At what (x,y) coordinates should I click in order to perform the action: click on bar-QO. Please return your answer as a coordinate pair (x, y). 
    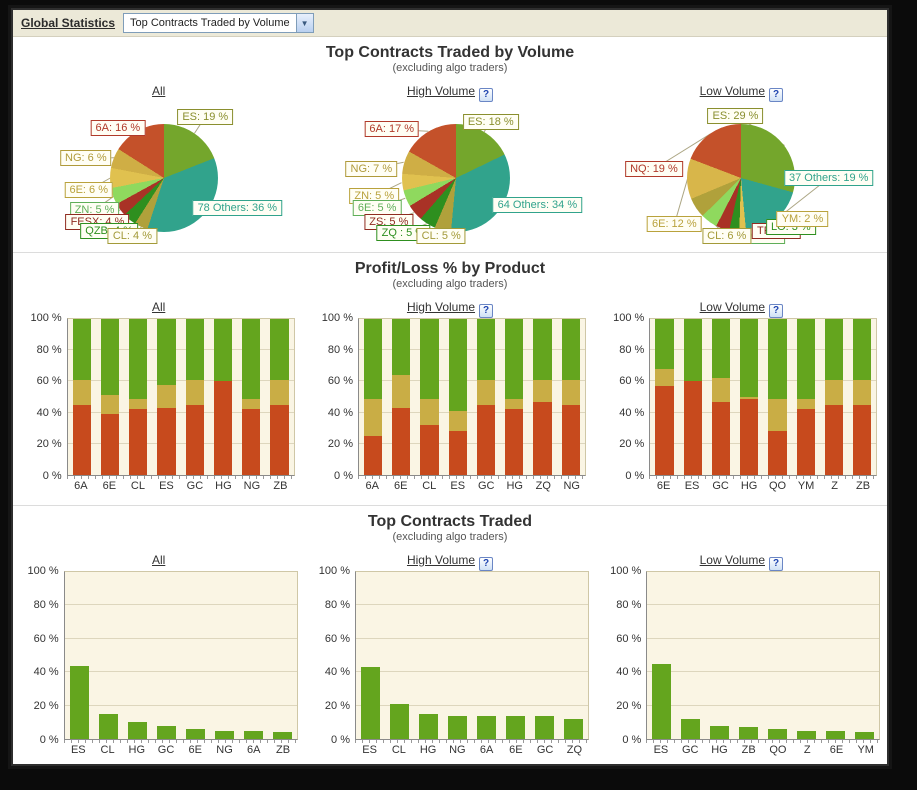
    Looking at the image, I should click on (777, 397).